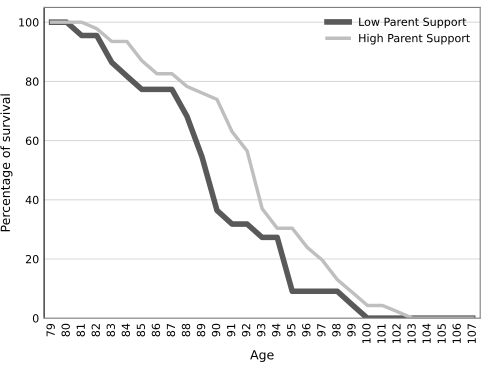  Describe the element at coordinates (65, 330) in the screenshot. I see `x-tick-label: 80` at that location.